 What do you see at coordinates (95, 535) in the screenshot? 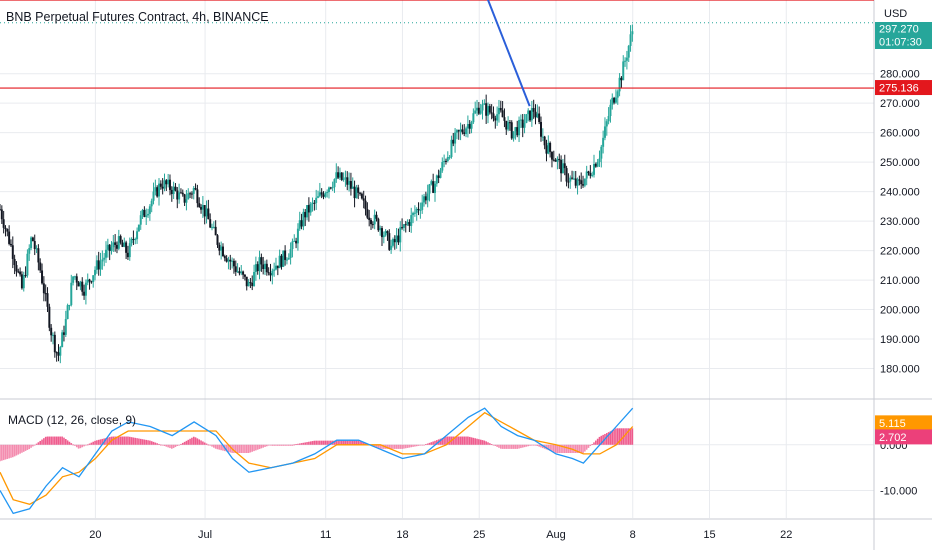
I see `time-tick-label: 20` at bounding box center [95, 535].